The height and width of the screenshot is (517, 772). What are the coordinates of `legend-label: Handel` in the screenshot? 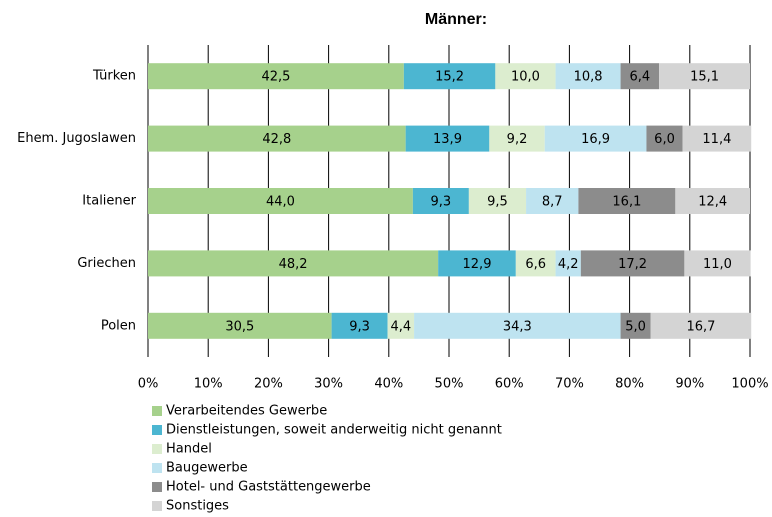 It's located at (189, 449).